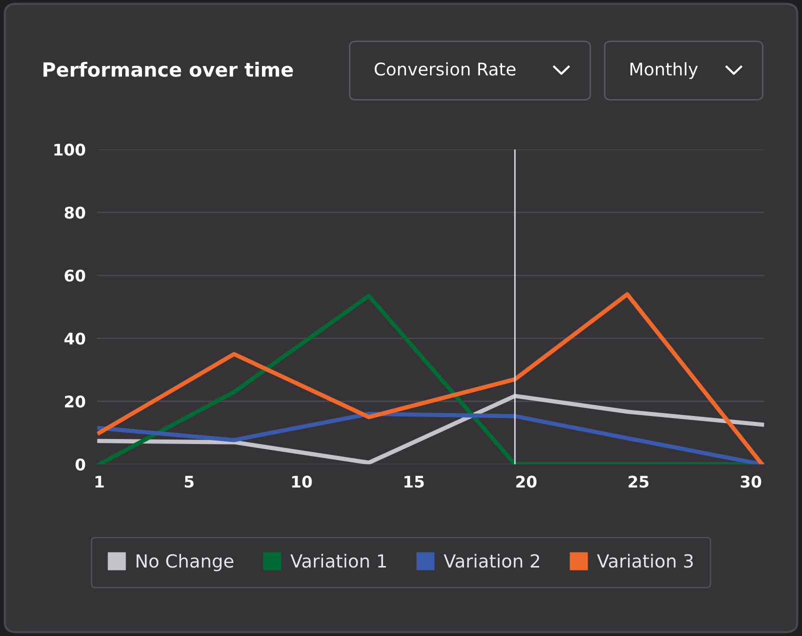  I want to click on x-tick-label: 25, so click(638, 482).